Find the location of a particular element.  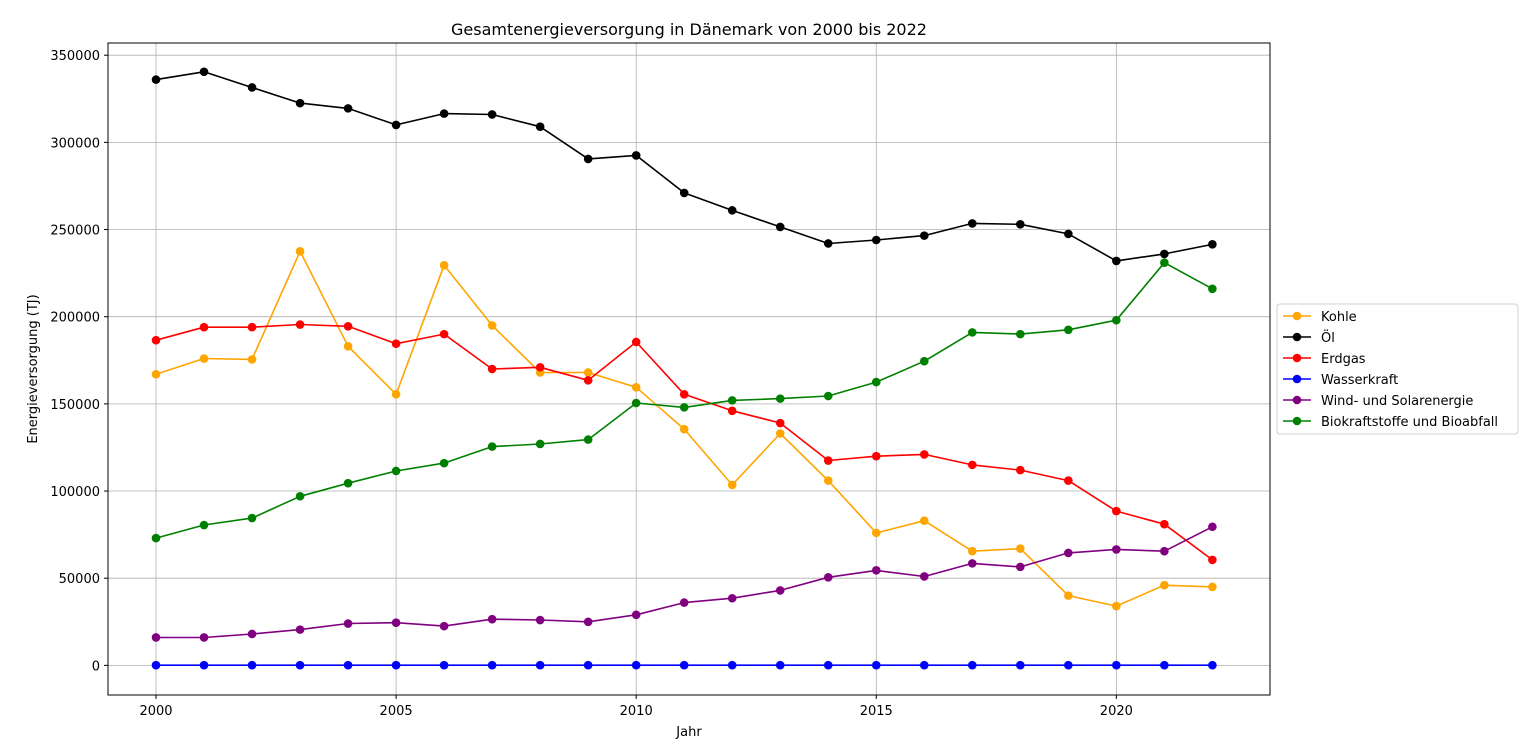

y-tick-label: 0 is located at coordinates (96, 666).